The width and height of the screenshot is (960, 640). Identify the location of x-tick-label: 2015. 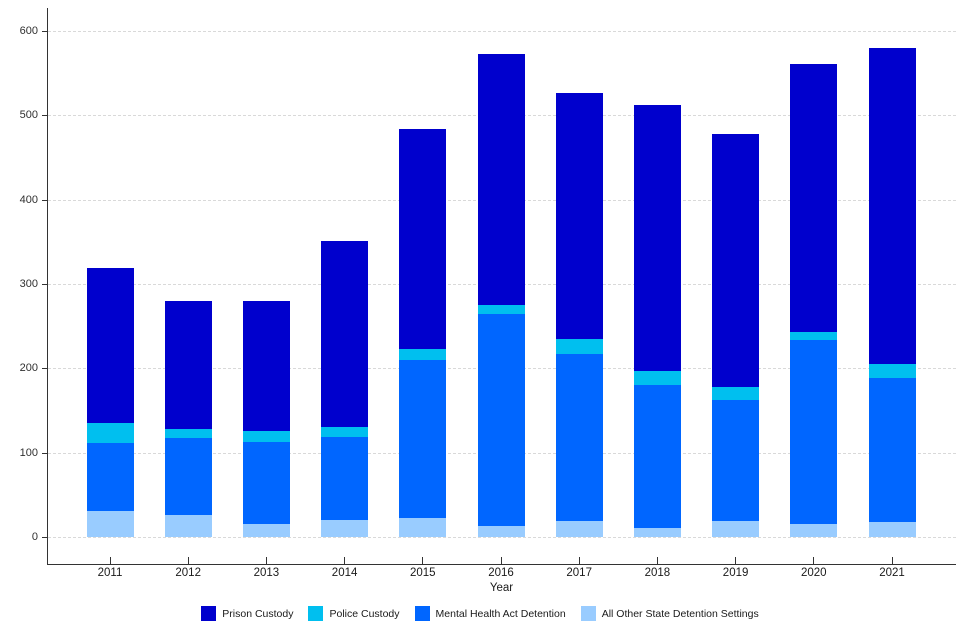
(423, 572).